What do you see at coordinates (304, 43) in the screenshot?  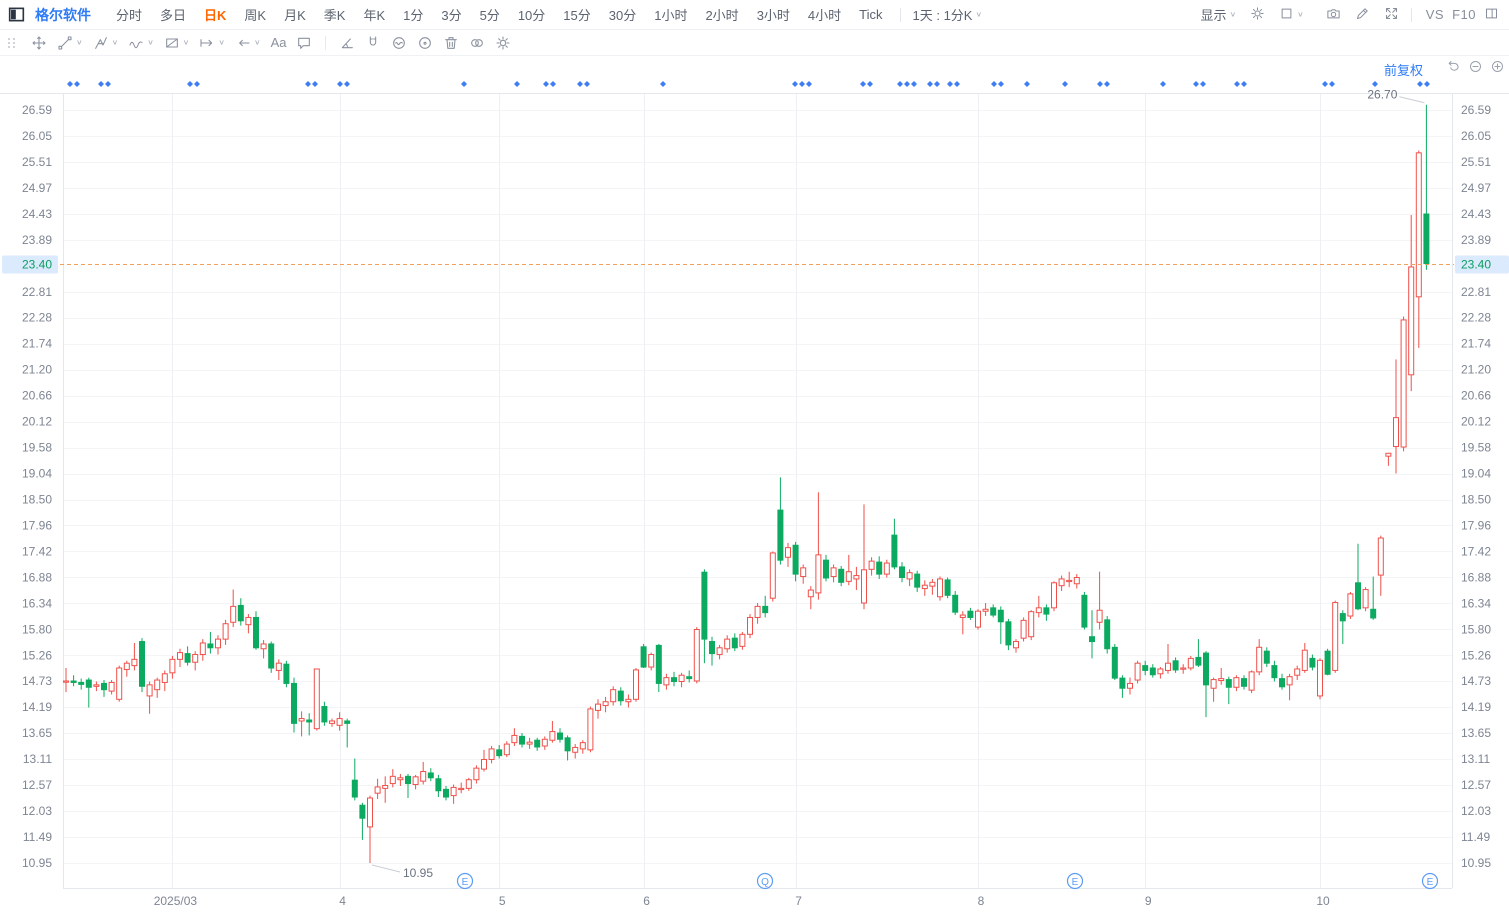 I see `comment-tool-icon` at bounding box center [304, 43].